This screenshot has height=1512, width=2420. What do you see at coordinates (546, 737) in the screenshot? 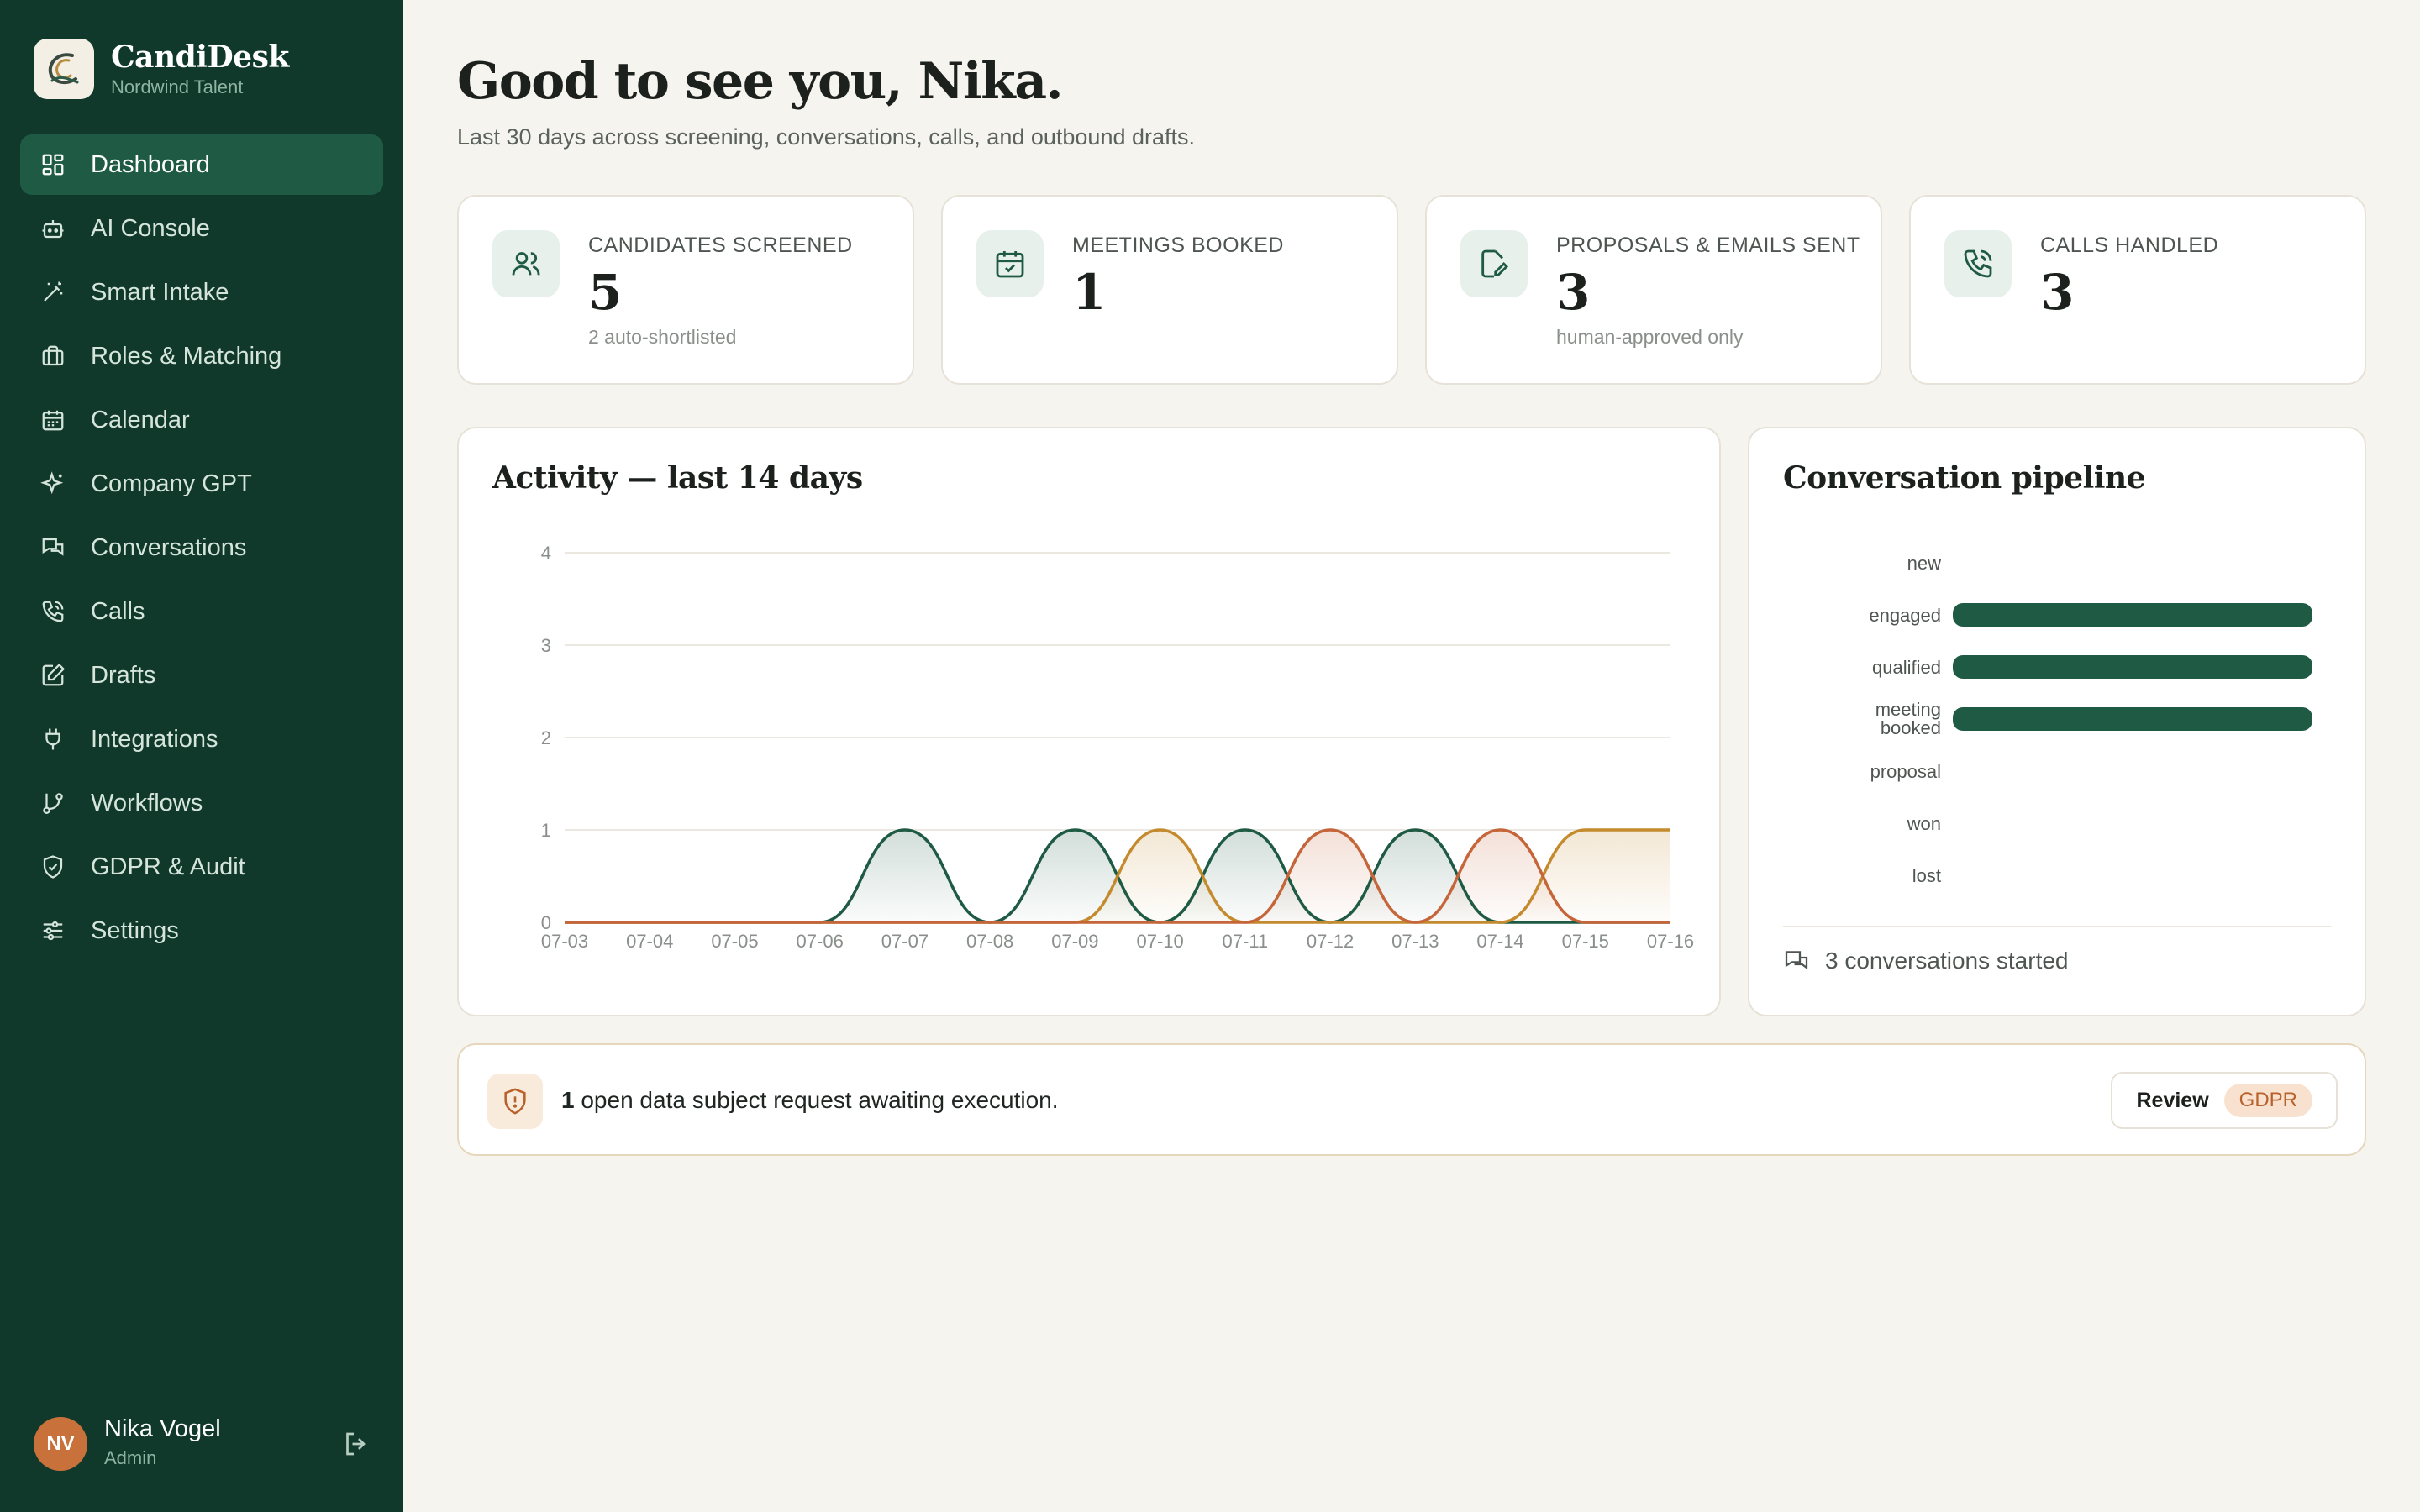
I see `y-tick-label: 2` at bounding box center [546, 737].